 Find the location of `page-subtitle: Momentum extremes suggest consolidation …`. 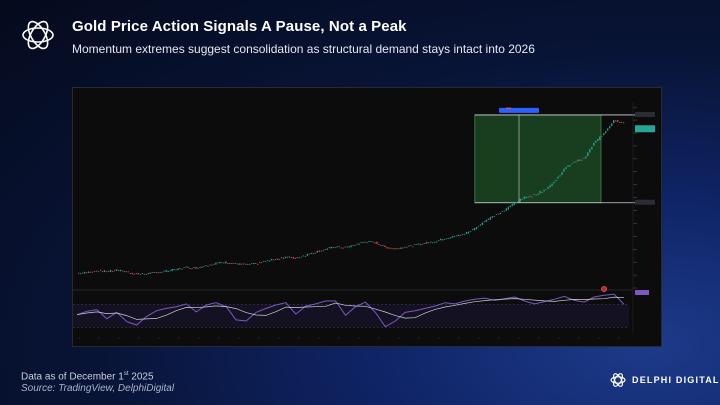

page-subtitle: Momentum extremes suggest consolidation … is located at coordinates (303, 49).